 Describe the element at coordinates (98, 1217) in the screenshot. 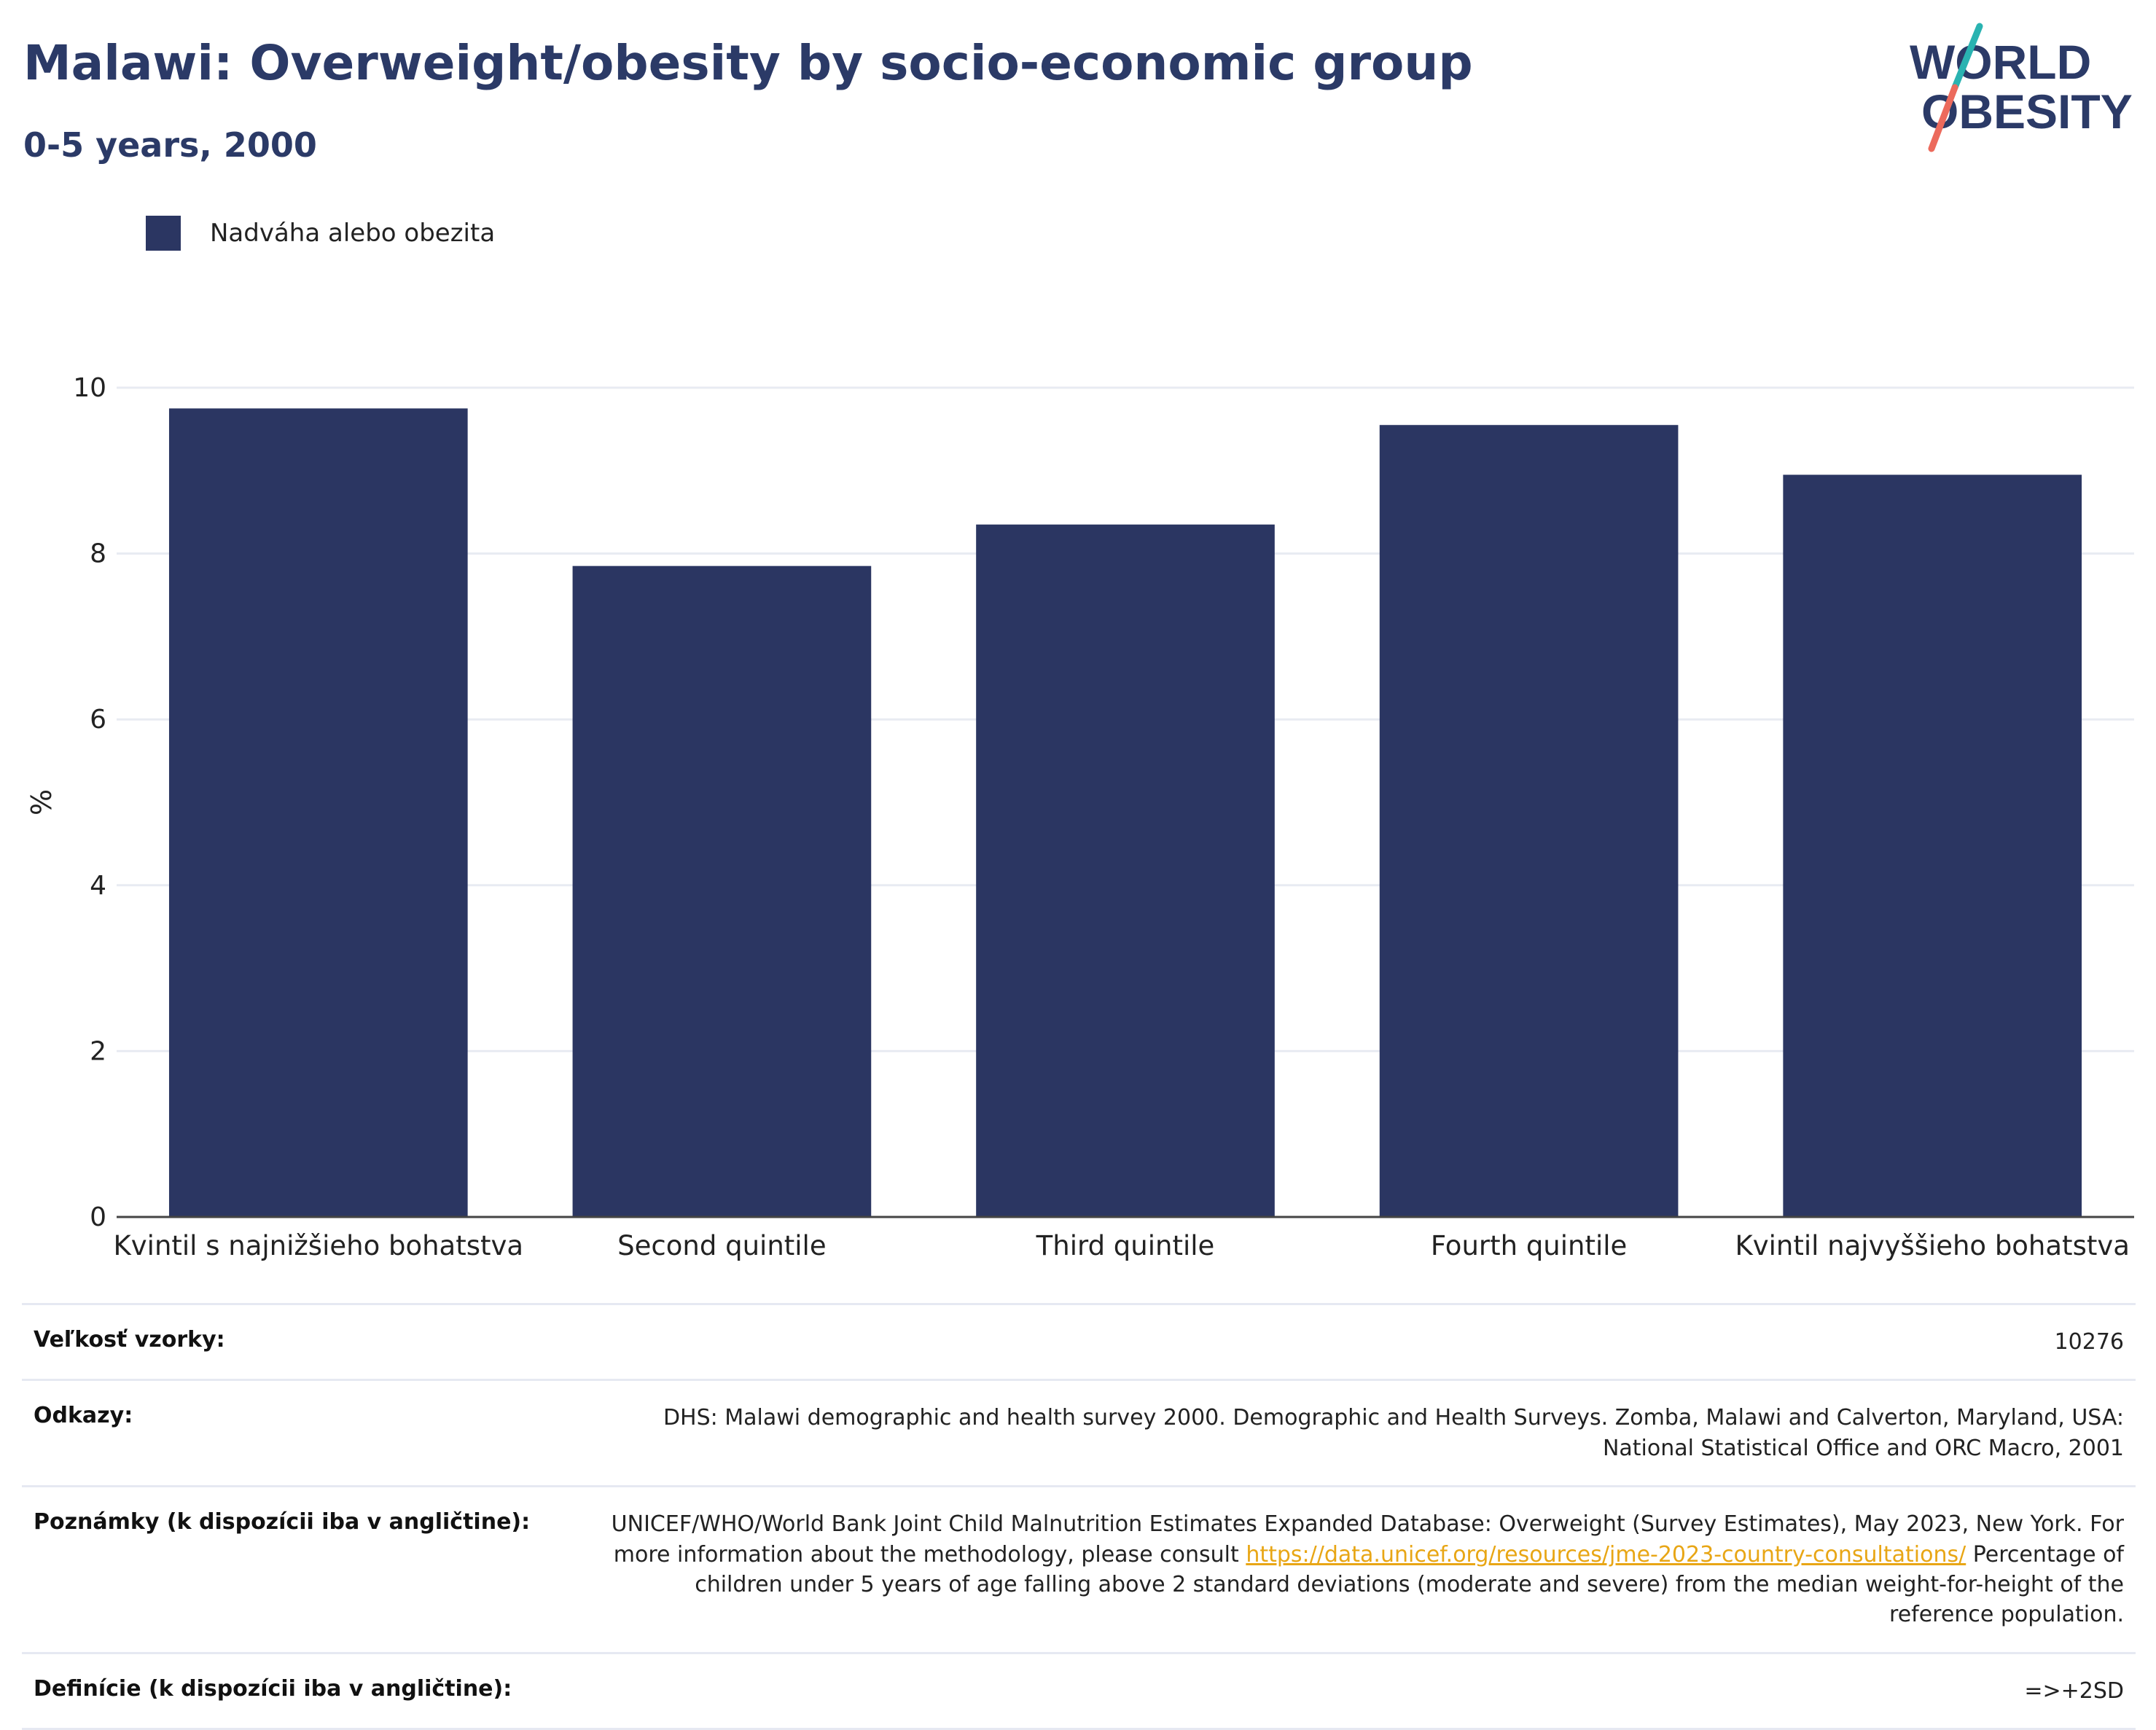

I see `y-tick-label: 0` at that location.